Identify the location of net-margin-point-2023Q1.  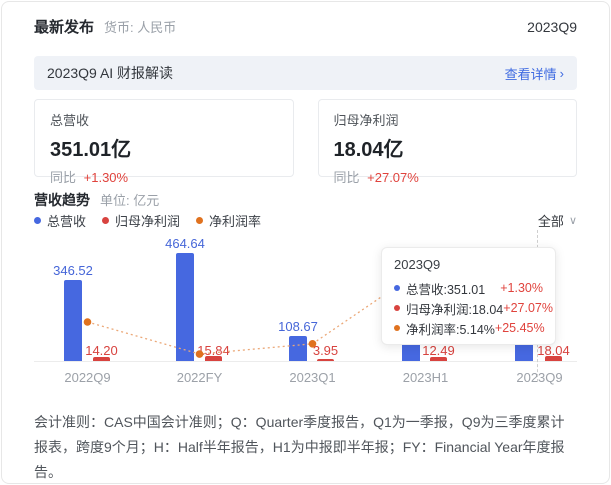
(312, 344).